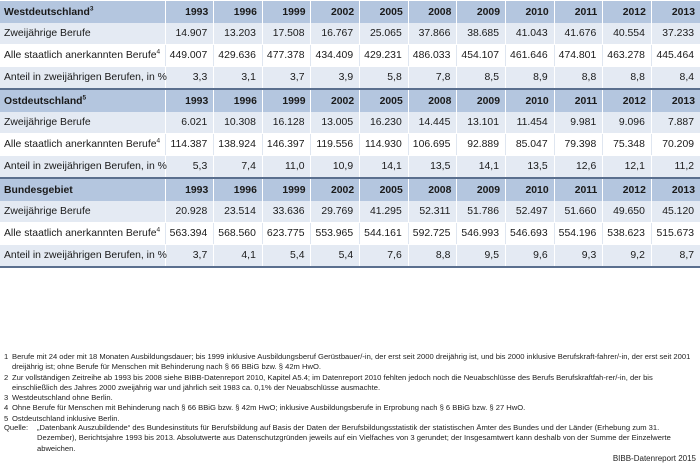 Image resolution: width=700 pixels, height=475 pixels. What do you see at coordinates (578, 256) in the screenshot?
I see `table-cell: 9,3` at bounding box center [578, 256].